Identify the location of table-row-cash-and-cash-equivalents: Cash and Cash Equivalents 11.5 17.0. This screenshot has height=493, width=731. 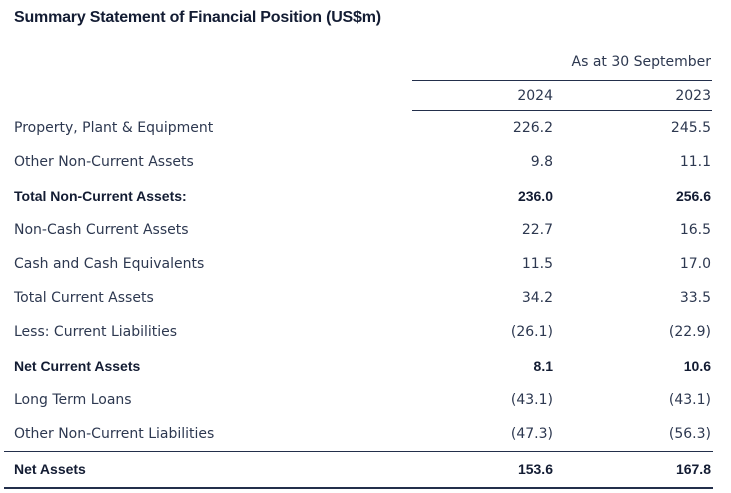
(365, 264).